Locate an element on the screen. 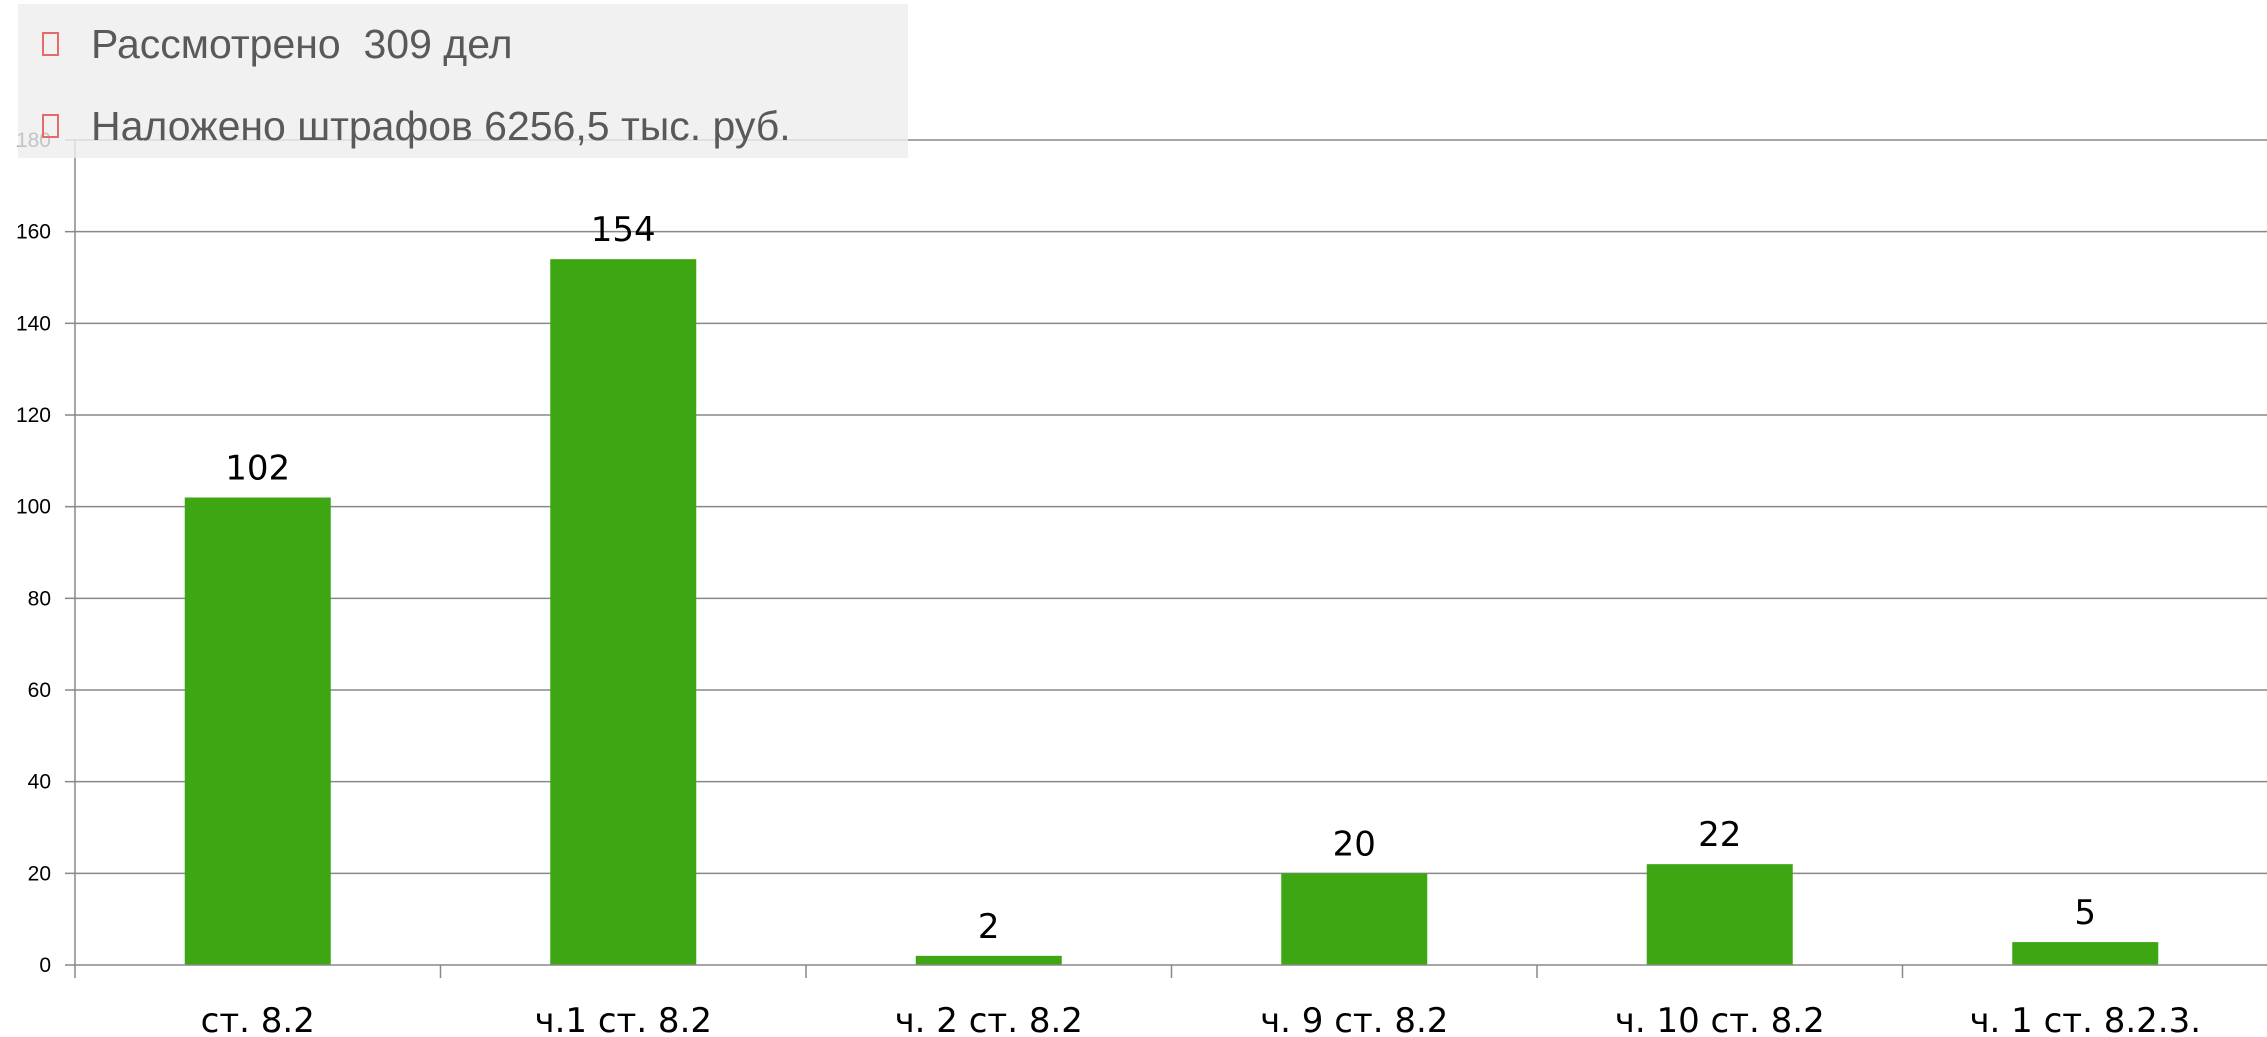 The height and width of the screenshot is (1037, 2267). summary-item: Рассмотрено 309 дел is located at coordinates (277, 44).